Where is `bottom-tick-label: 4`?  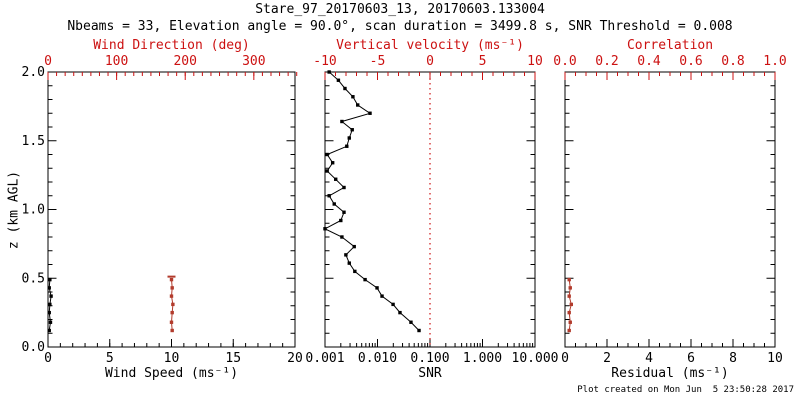
bottom-tick-label: 4 is located at coordinates (649, 358).